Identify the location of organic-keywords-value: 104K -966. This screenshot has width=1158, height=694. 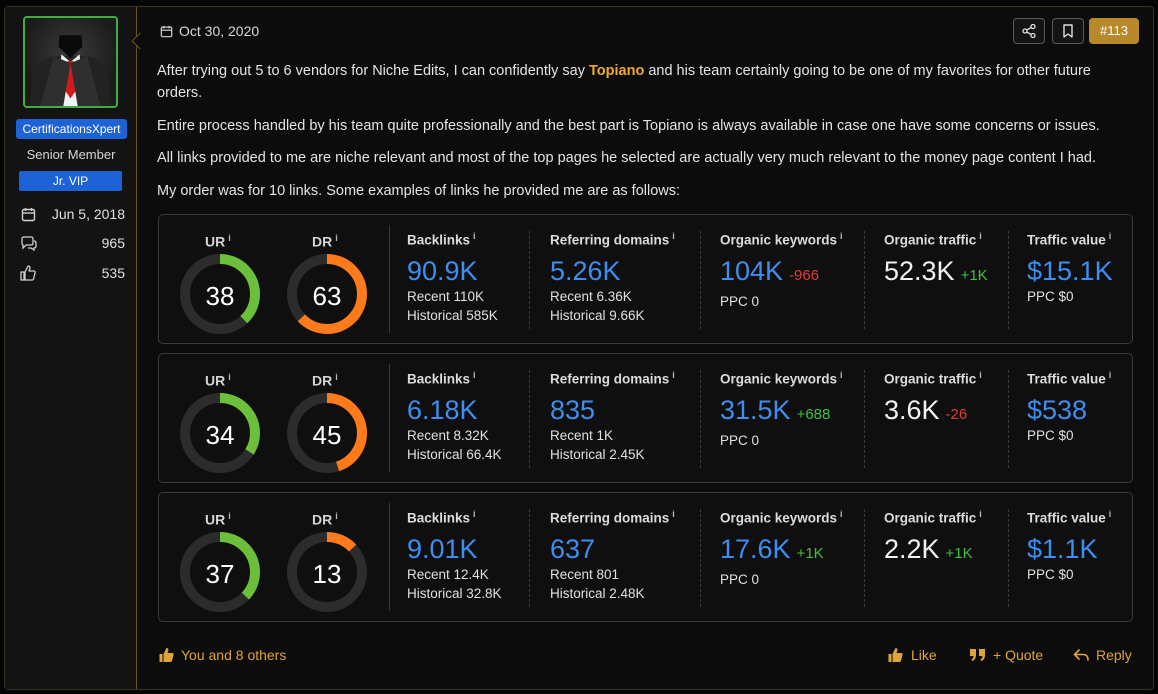
(770, 270).